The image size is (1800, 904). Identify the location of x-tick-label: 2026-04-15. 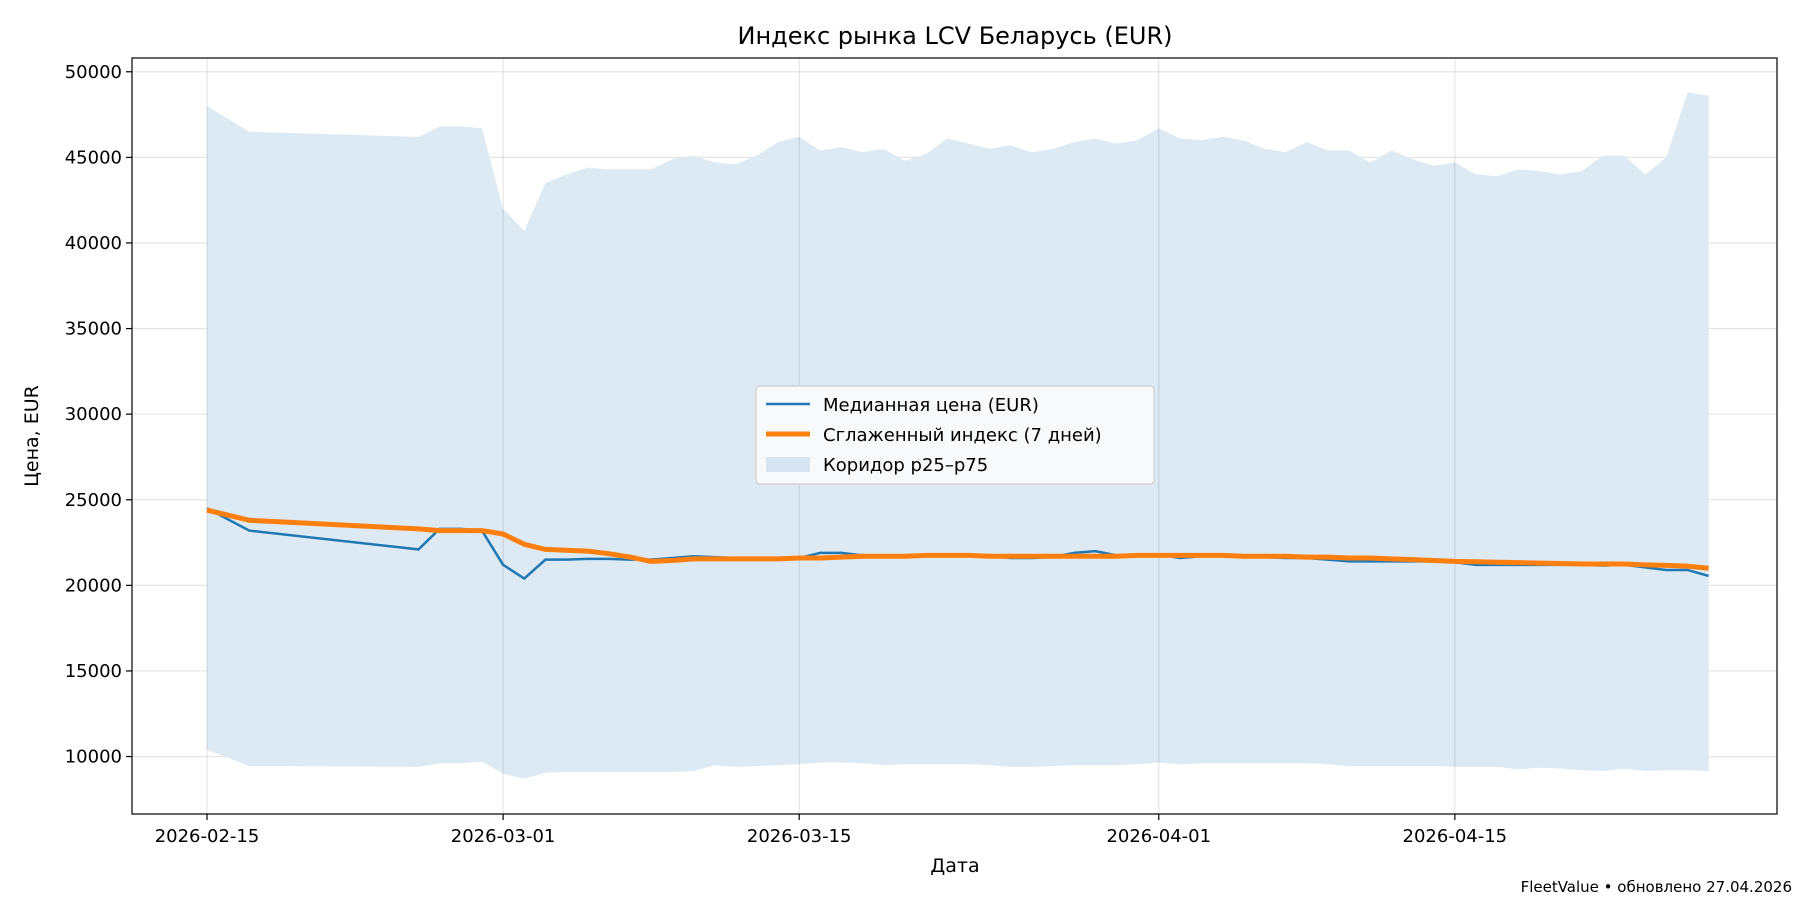
(1455, 836).